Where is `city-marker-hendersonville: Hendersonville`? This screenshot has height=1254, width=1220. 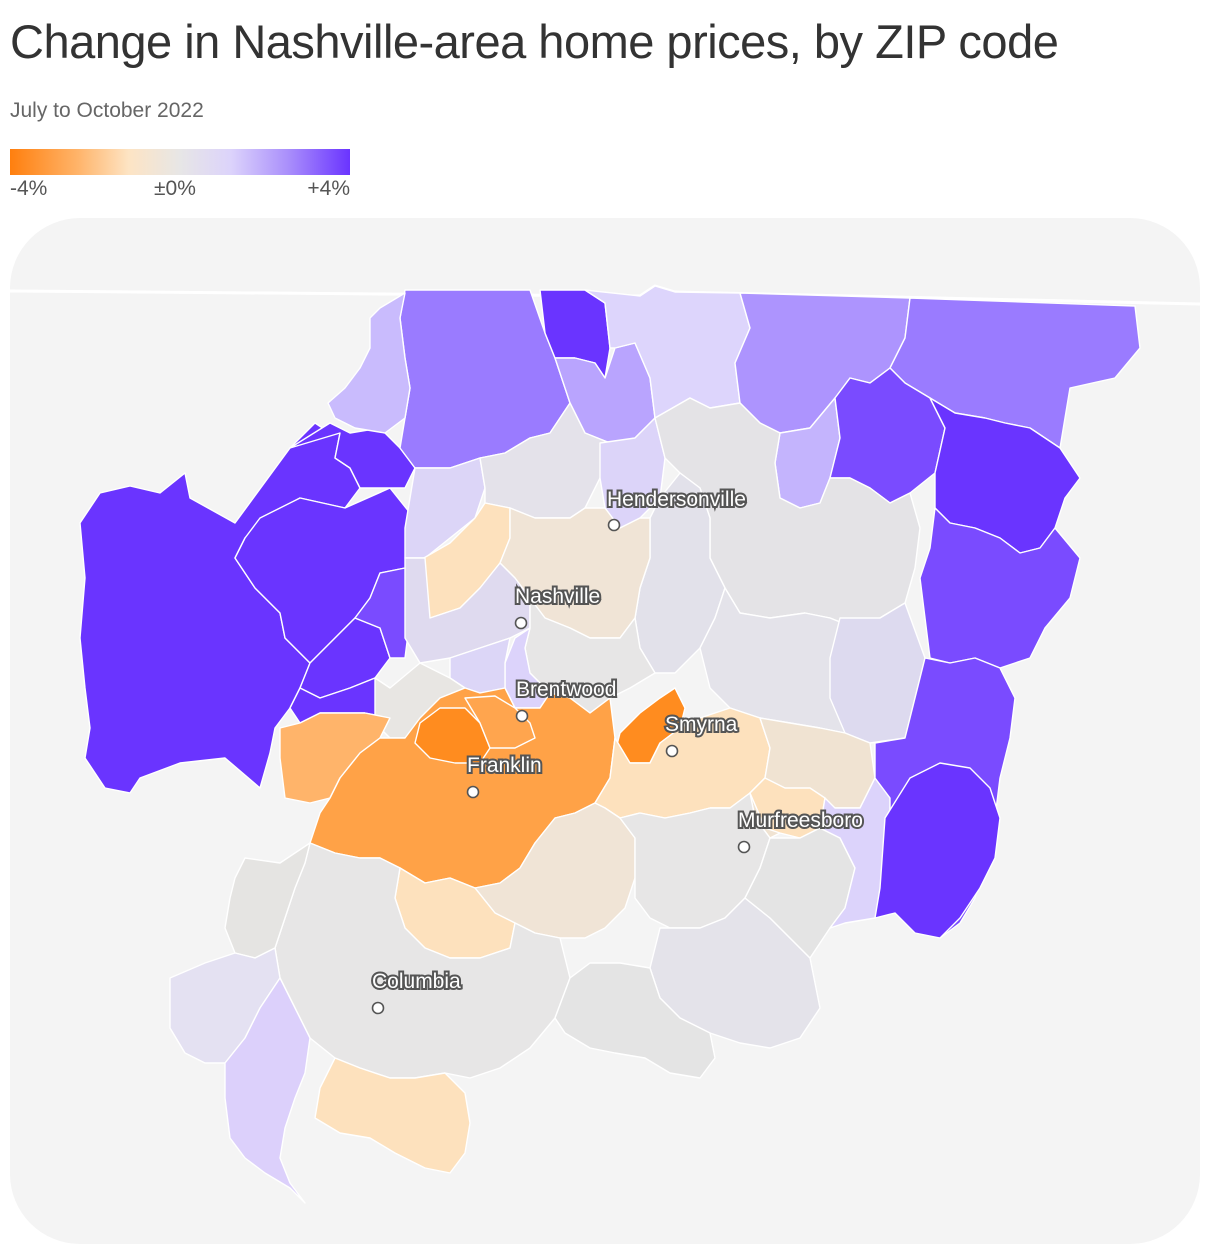 city-marker-hendersonville: Hendersonville is located at coordinates (676, 509).